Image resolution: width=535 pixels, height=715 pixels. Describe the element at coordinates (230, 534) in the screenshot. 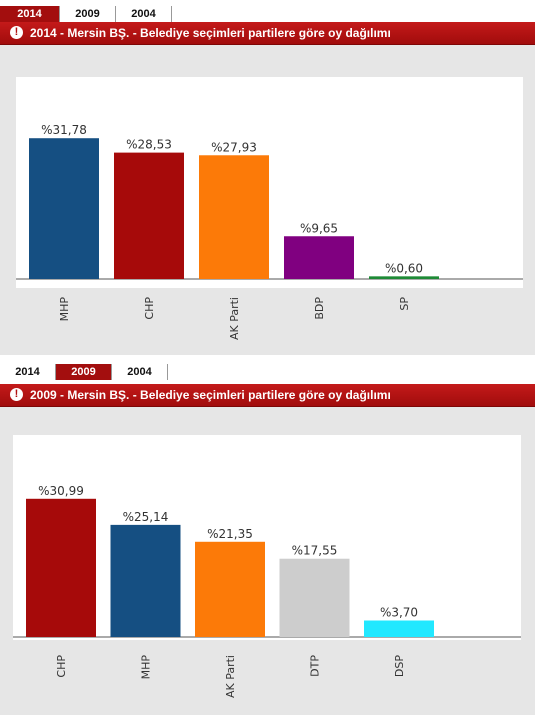

I see `data-label: %21,35` at that location.